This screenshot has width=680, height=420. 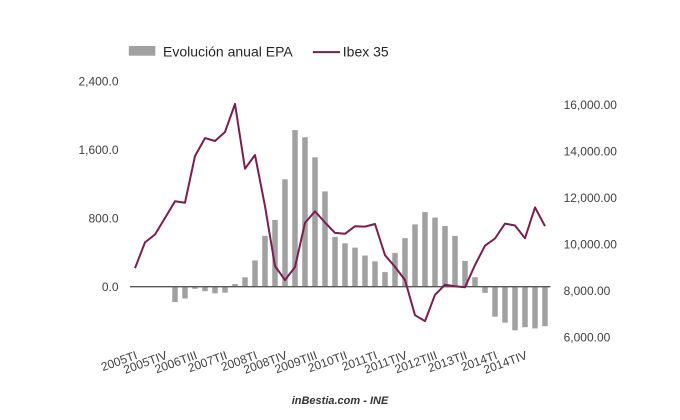 What do you see at coordinates (98, 82) in the screenshot?
I see `svg-text: 2,400.0` at bounding box center [98, 82].